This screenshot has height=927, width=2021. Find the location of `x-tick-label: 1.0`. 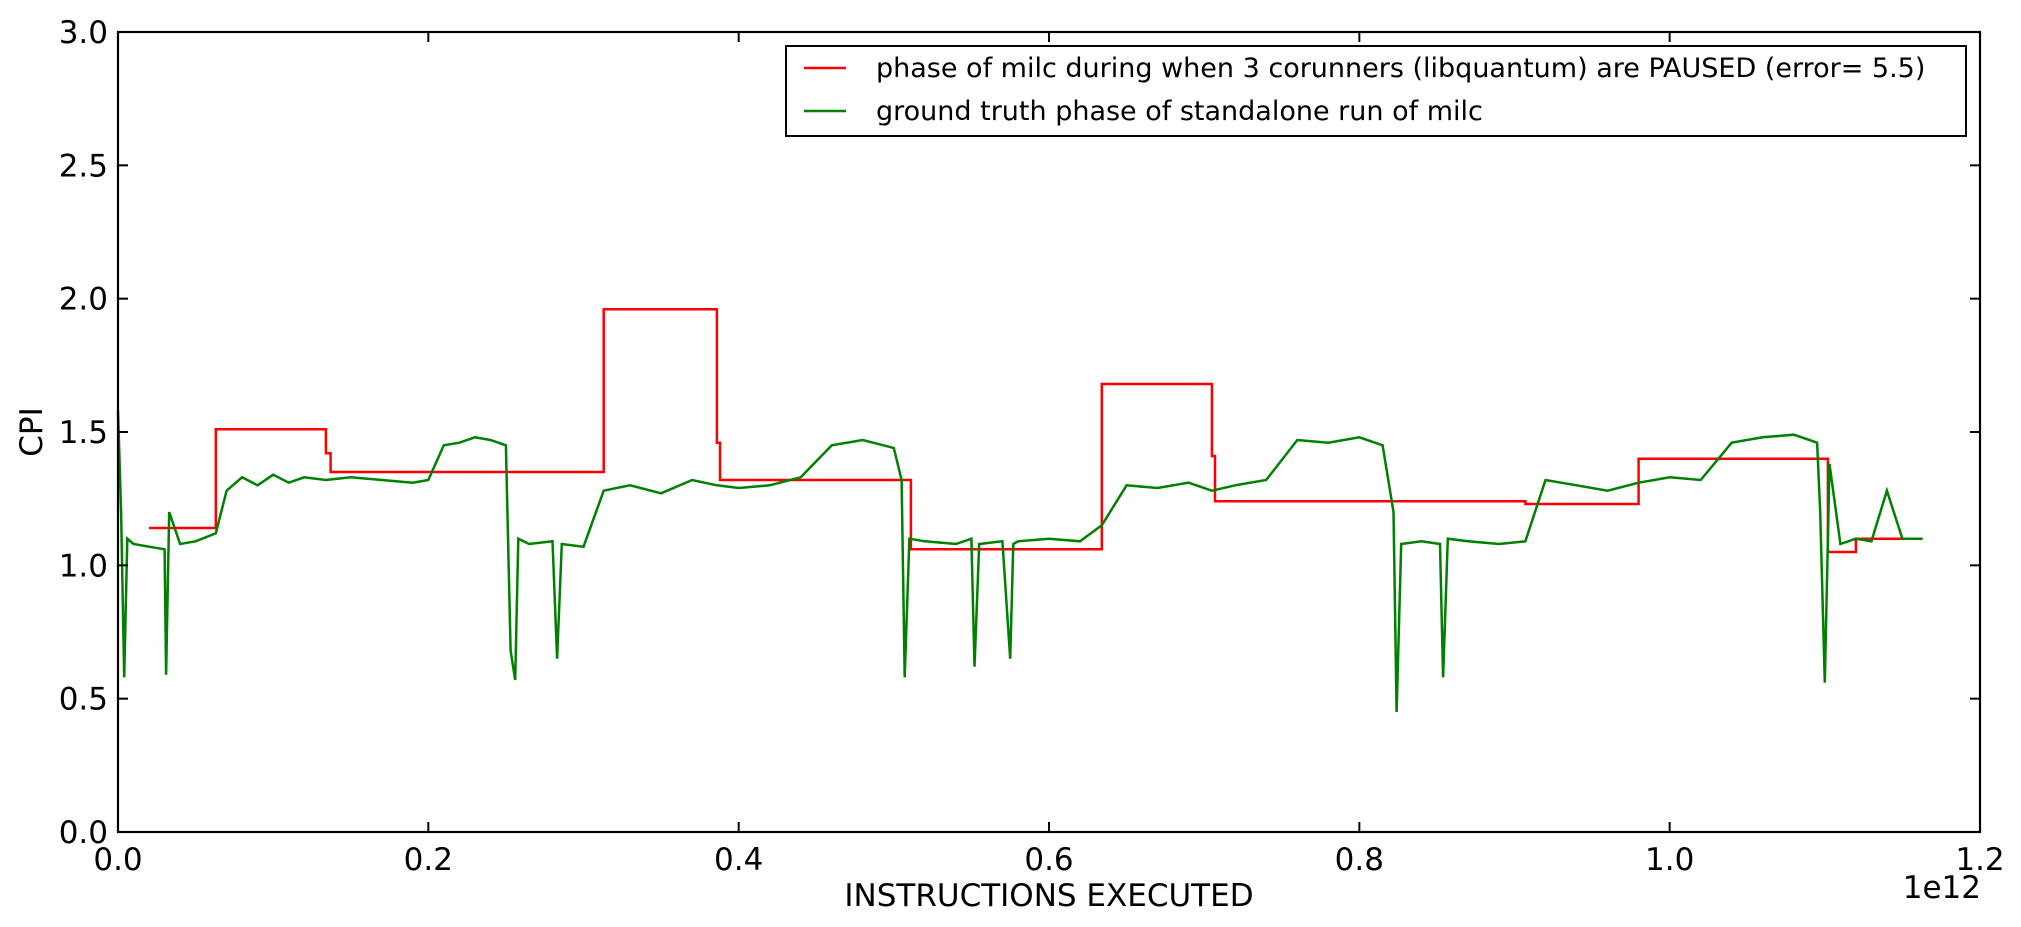

x-tick-label: 1.0 is located at coordinates (1669, 860).